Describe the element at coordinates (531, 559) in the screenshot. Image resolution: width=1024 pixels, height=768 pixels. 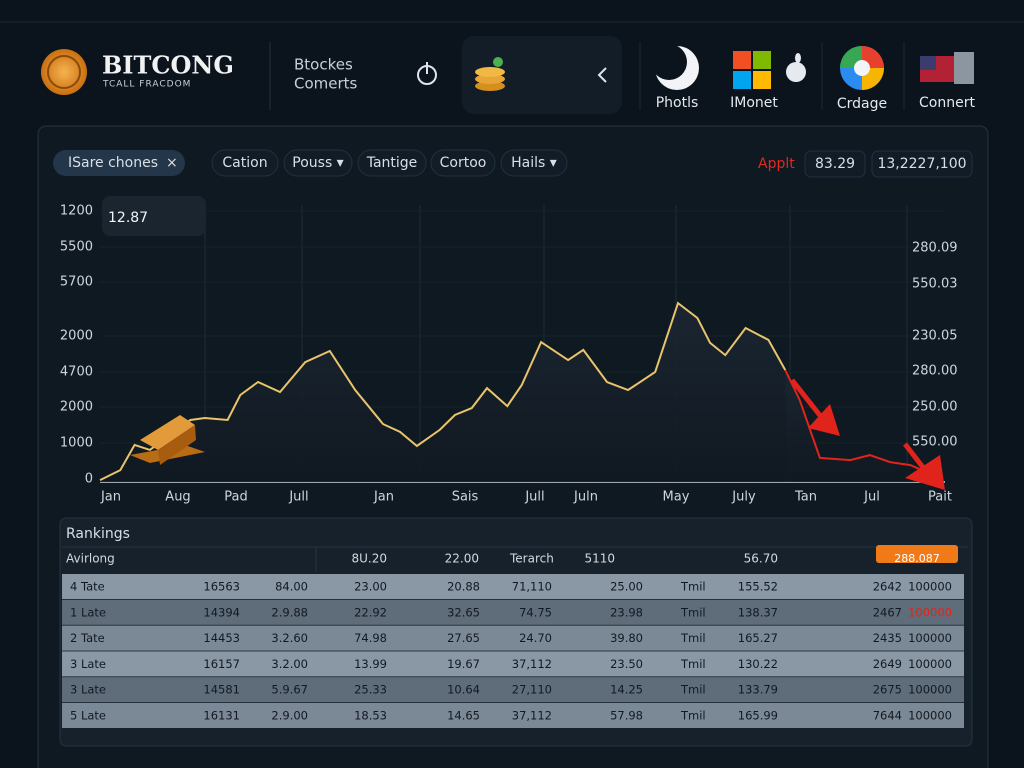
I see `column-header: Terarch` at that location.